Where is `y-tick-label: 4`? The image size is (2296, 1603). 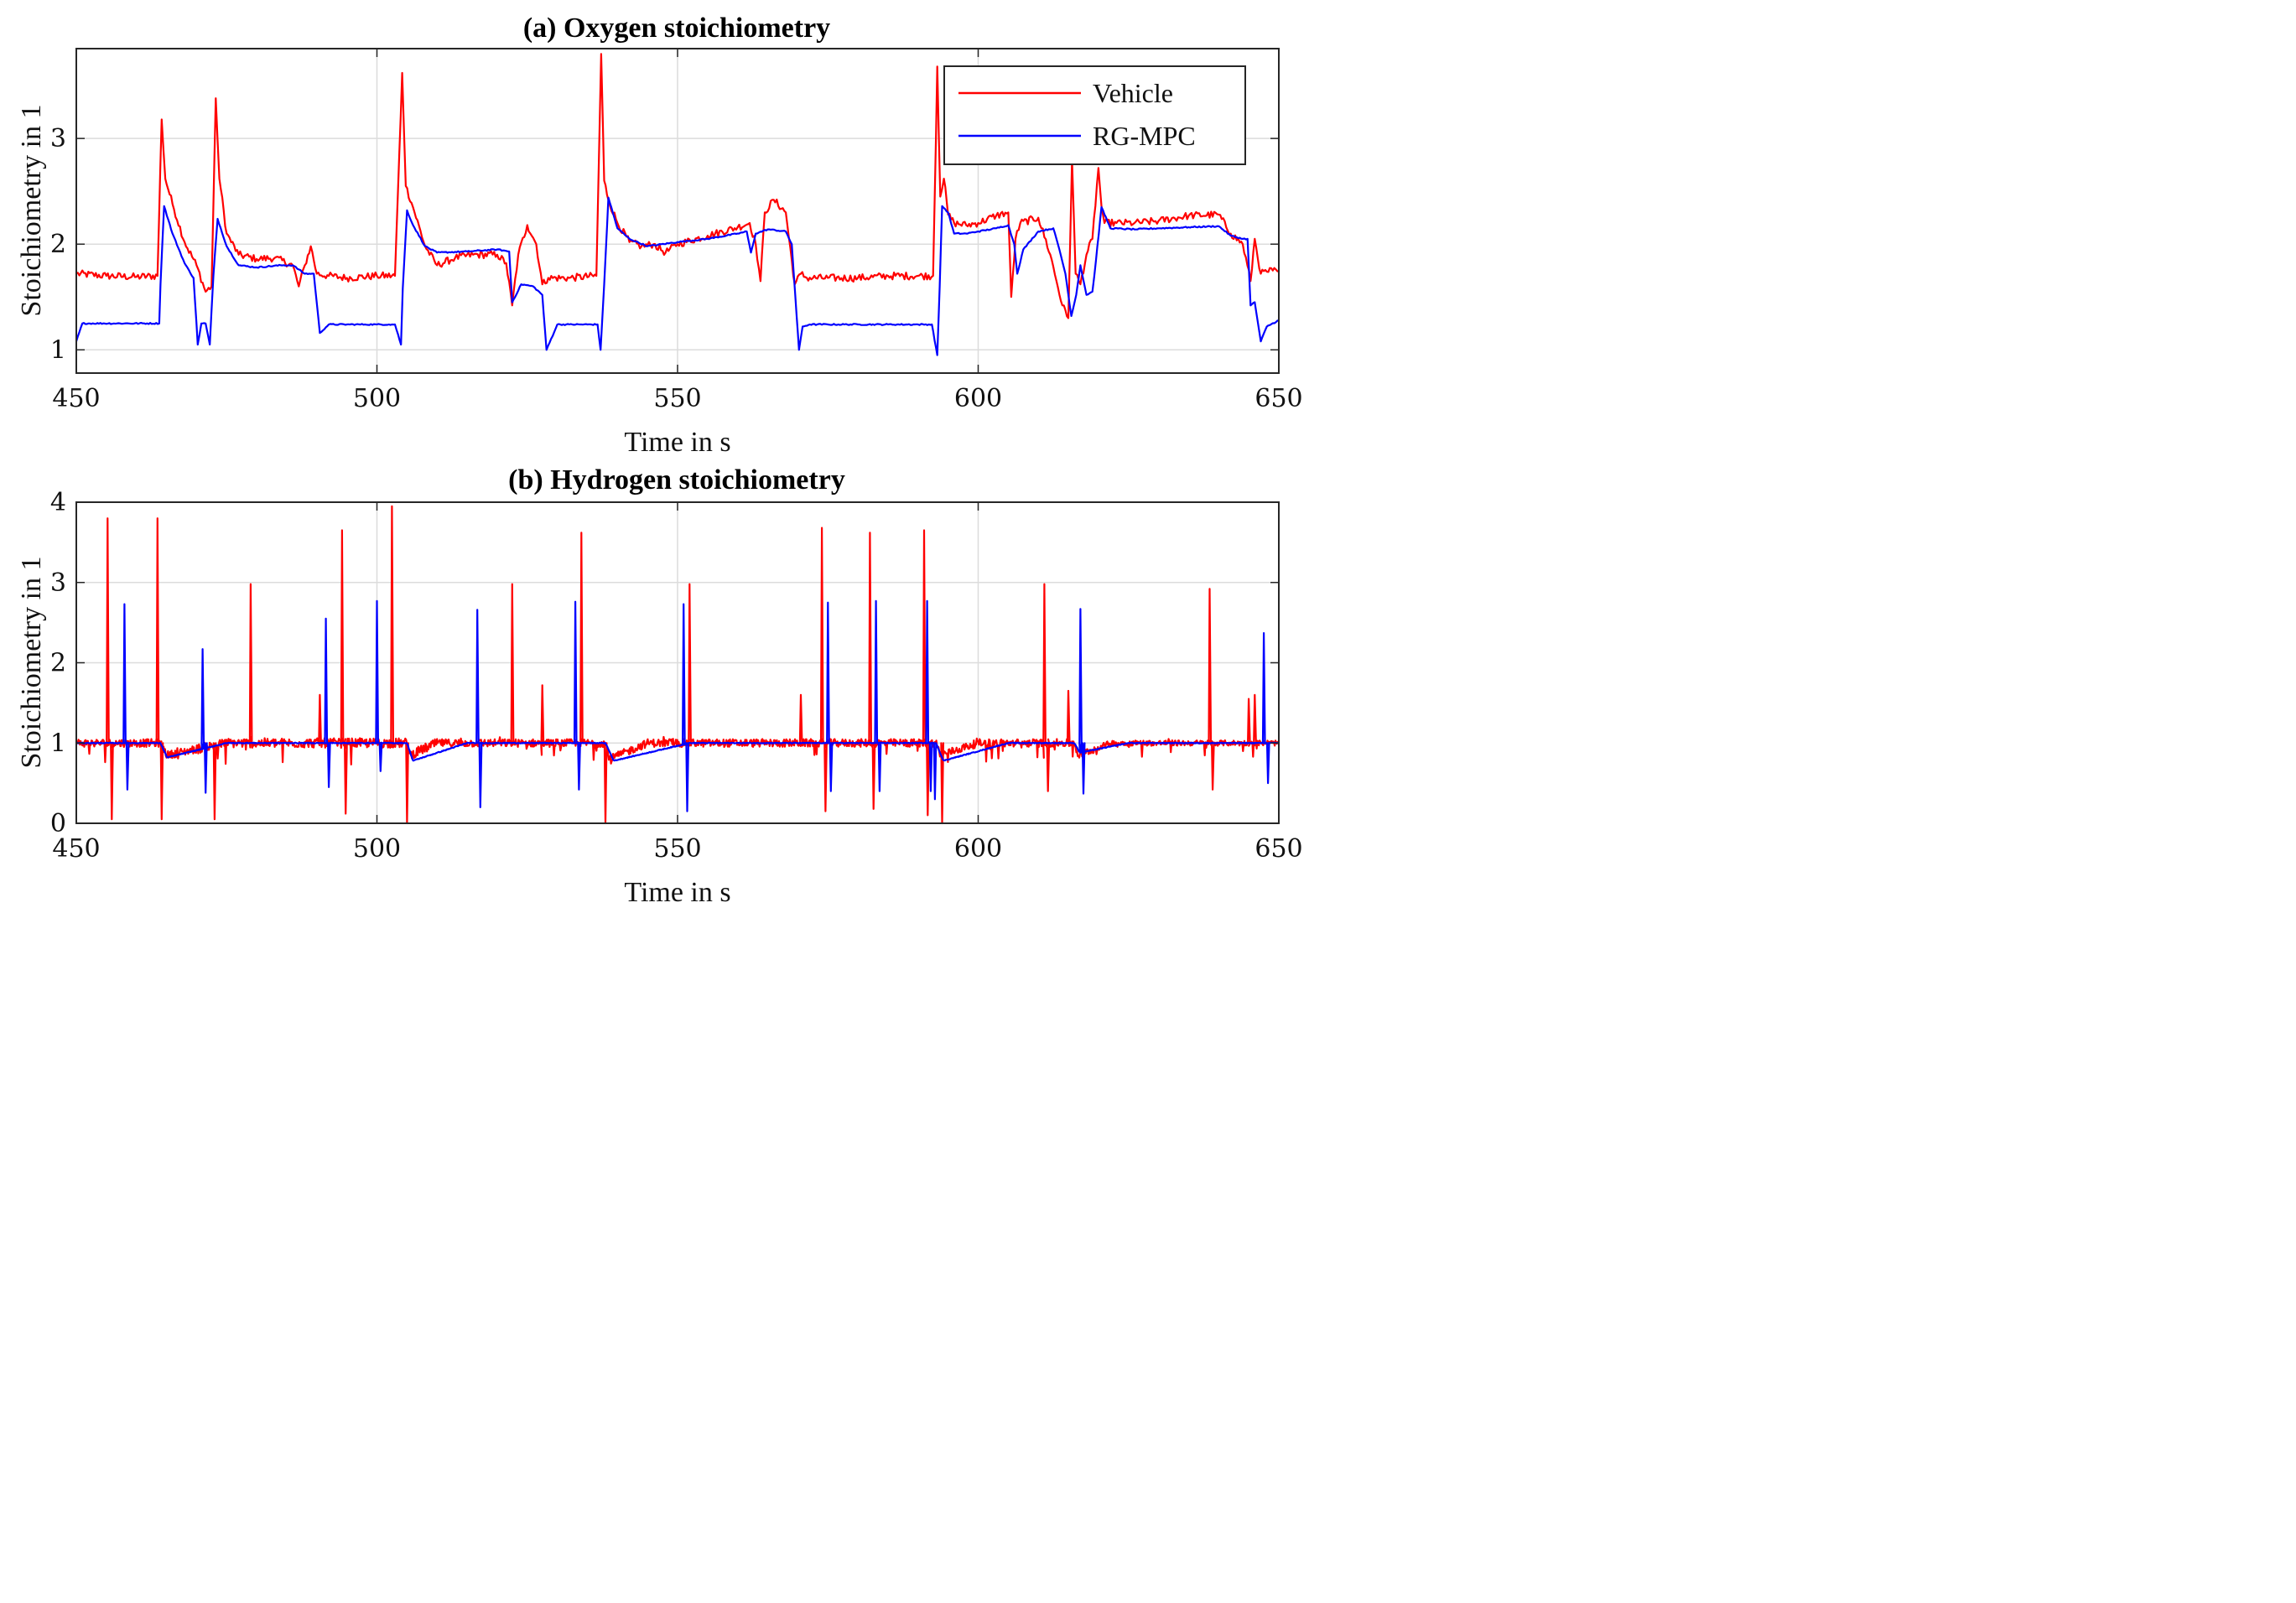
y-tick-label: 4 is located at coordinates (58, 502).